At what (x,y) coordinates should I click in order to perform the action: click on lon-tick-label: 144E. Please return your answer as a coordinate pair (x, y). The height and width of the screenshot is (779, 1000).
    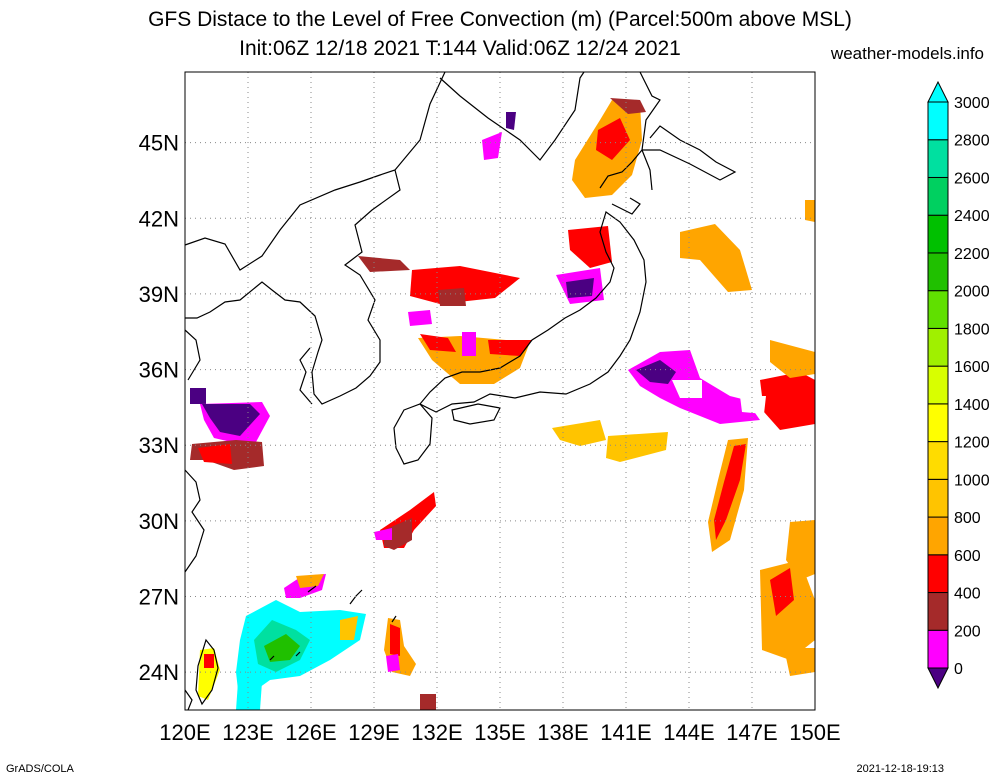
    Looking at the image, I should click on (688, 732).